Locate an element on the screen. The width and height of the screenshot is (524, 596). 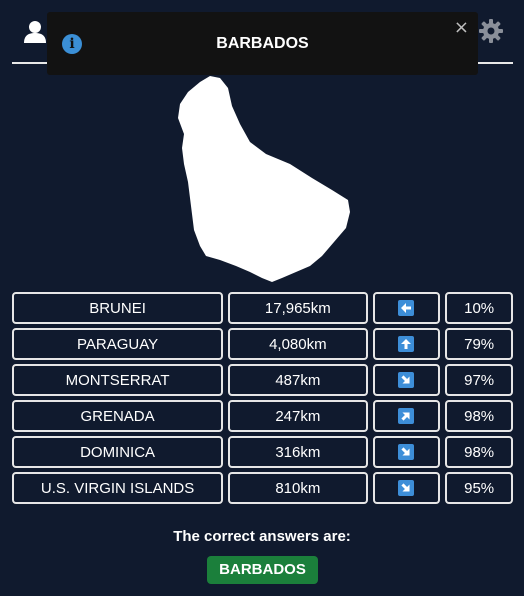
guess-row: GRENADA 247km 98% is located at coordinates (263, 416).